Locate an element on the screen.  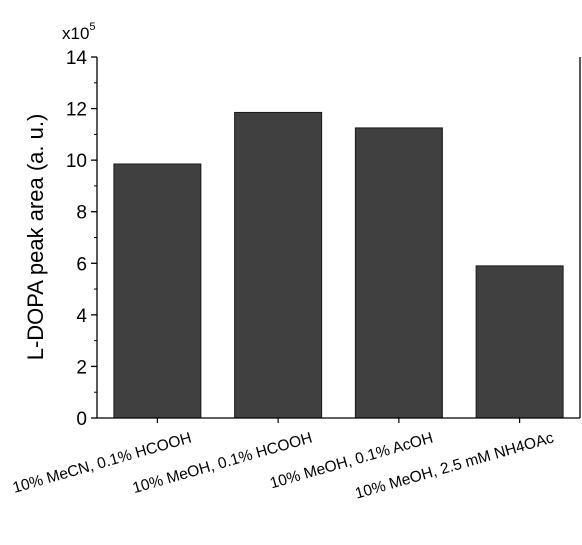
y-multiplier-exponent: 5 is located at coordinates (92, 27).